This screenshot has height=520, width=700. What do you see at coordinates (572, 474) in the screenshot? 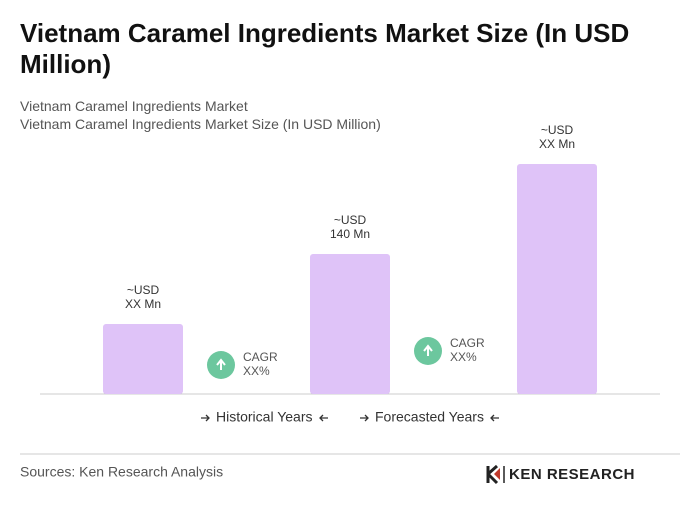
I see `logo-text: KEN RESEARCH` at bounding box center [572, 474].